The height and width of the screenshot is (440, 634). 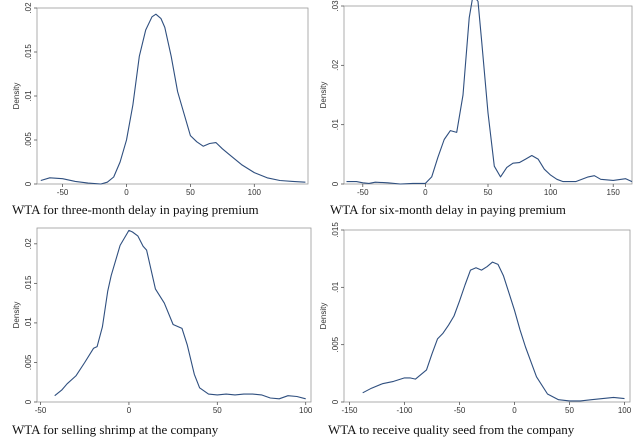 What do you see at coordinates (614, 192) in the screenshot?
I see `x-tick-label: 150` at bounding box center [614, 192].